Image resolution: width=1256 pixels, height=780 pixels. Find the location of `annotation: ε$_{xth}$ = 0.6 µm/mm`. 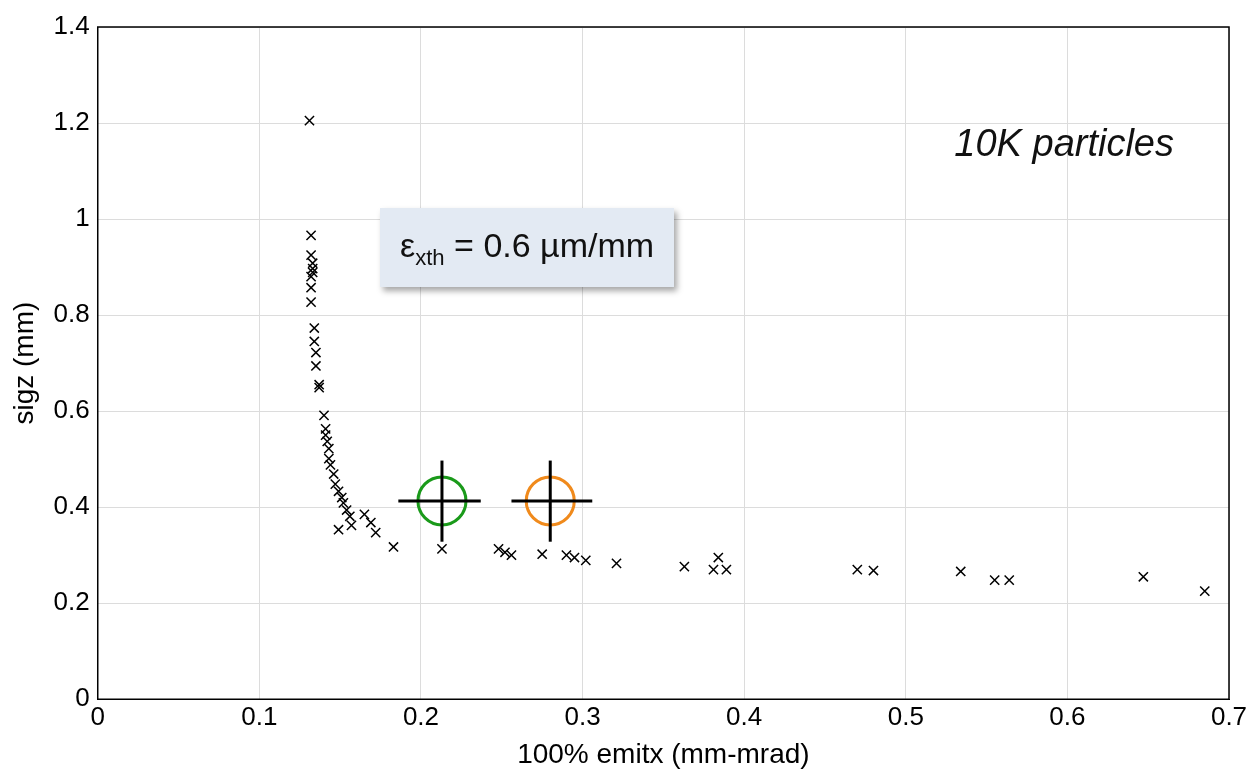

annotation: ε$_{xth}$ = 0.6 µm/mm is located at coordinates (527, 247).